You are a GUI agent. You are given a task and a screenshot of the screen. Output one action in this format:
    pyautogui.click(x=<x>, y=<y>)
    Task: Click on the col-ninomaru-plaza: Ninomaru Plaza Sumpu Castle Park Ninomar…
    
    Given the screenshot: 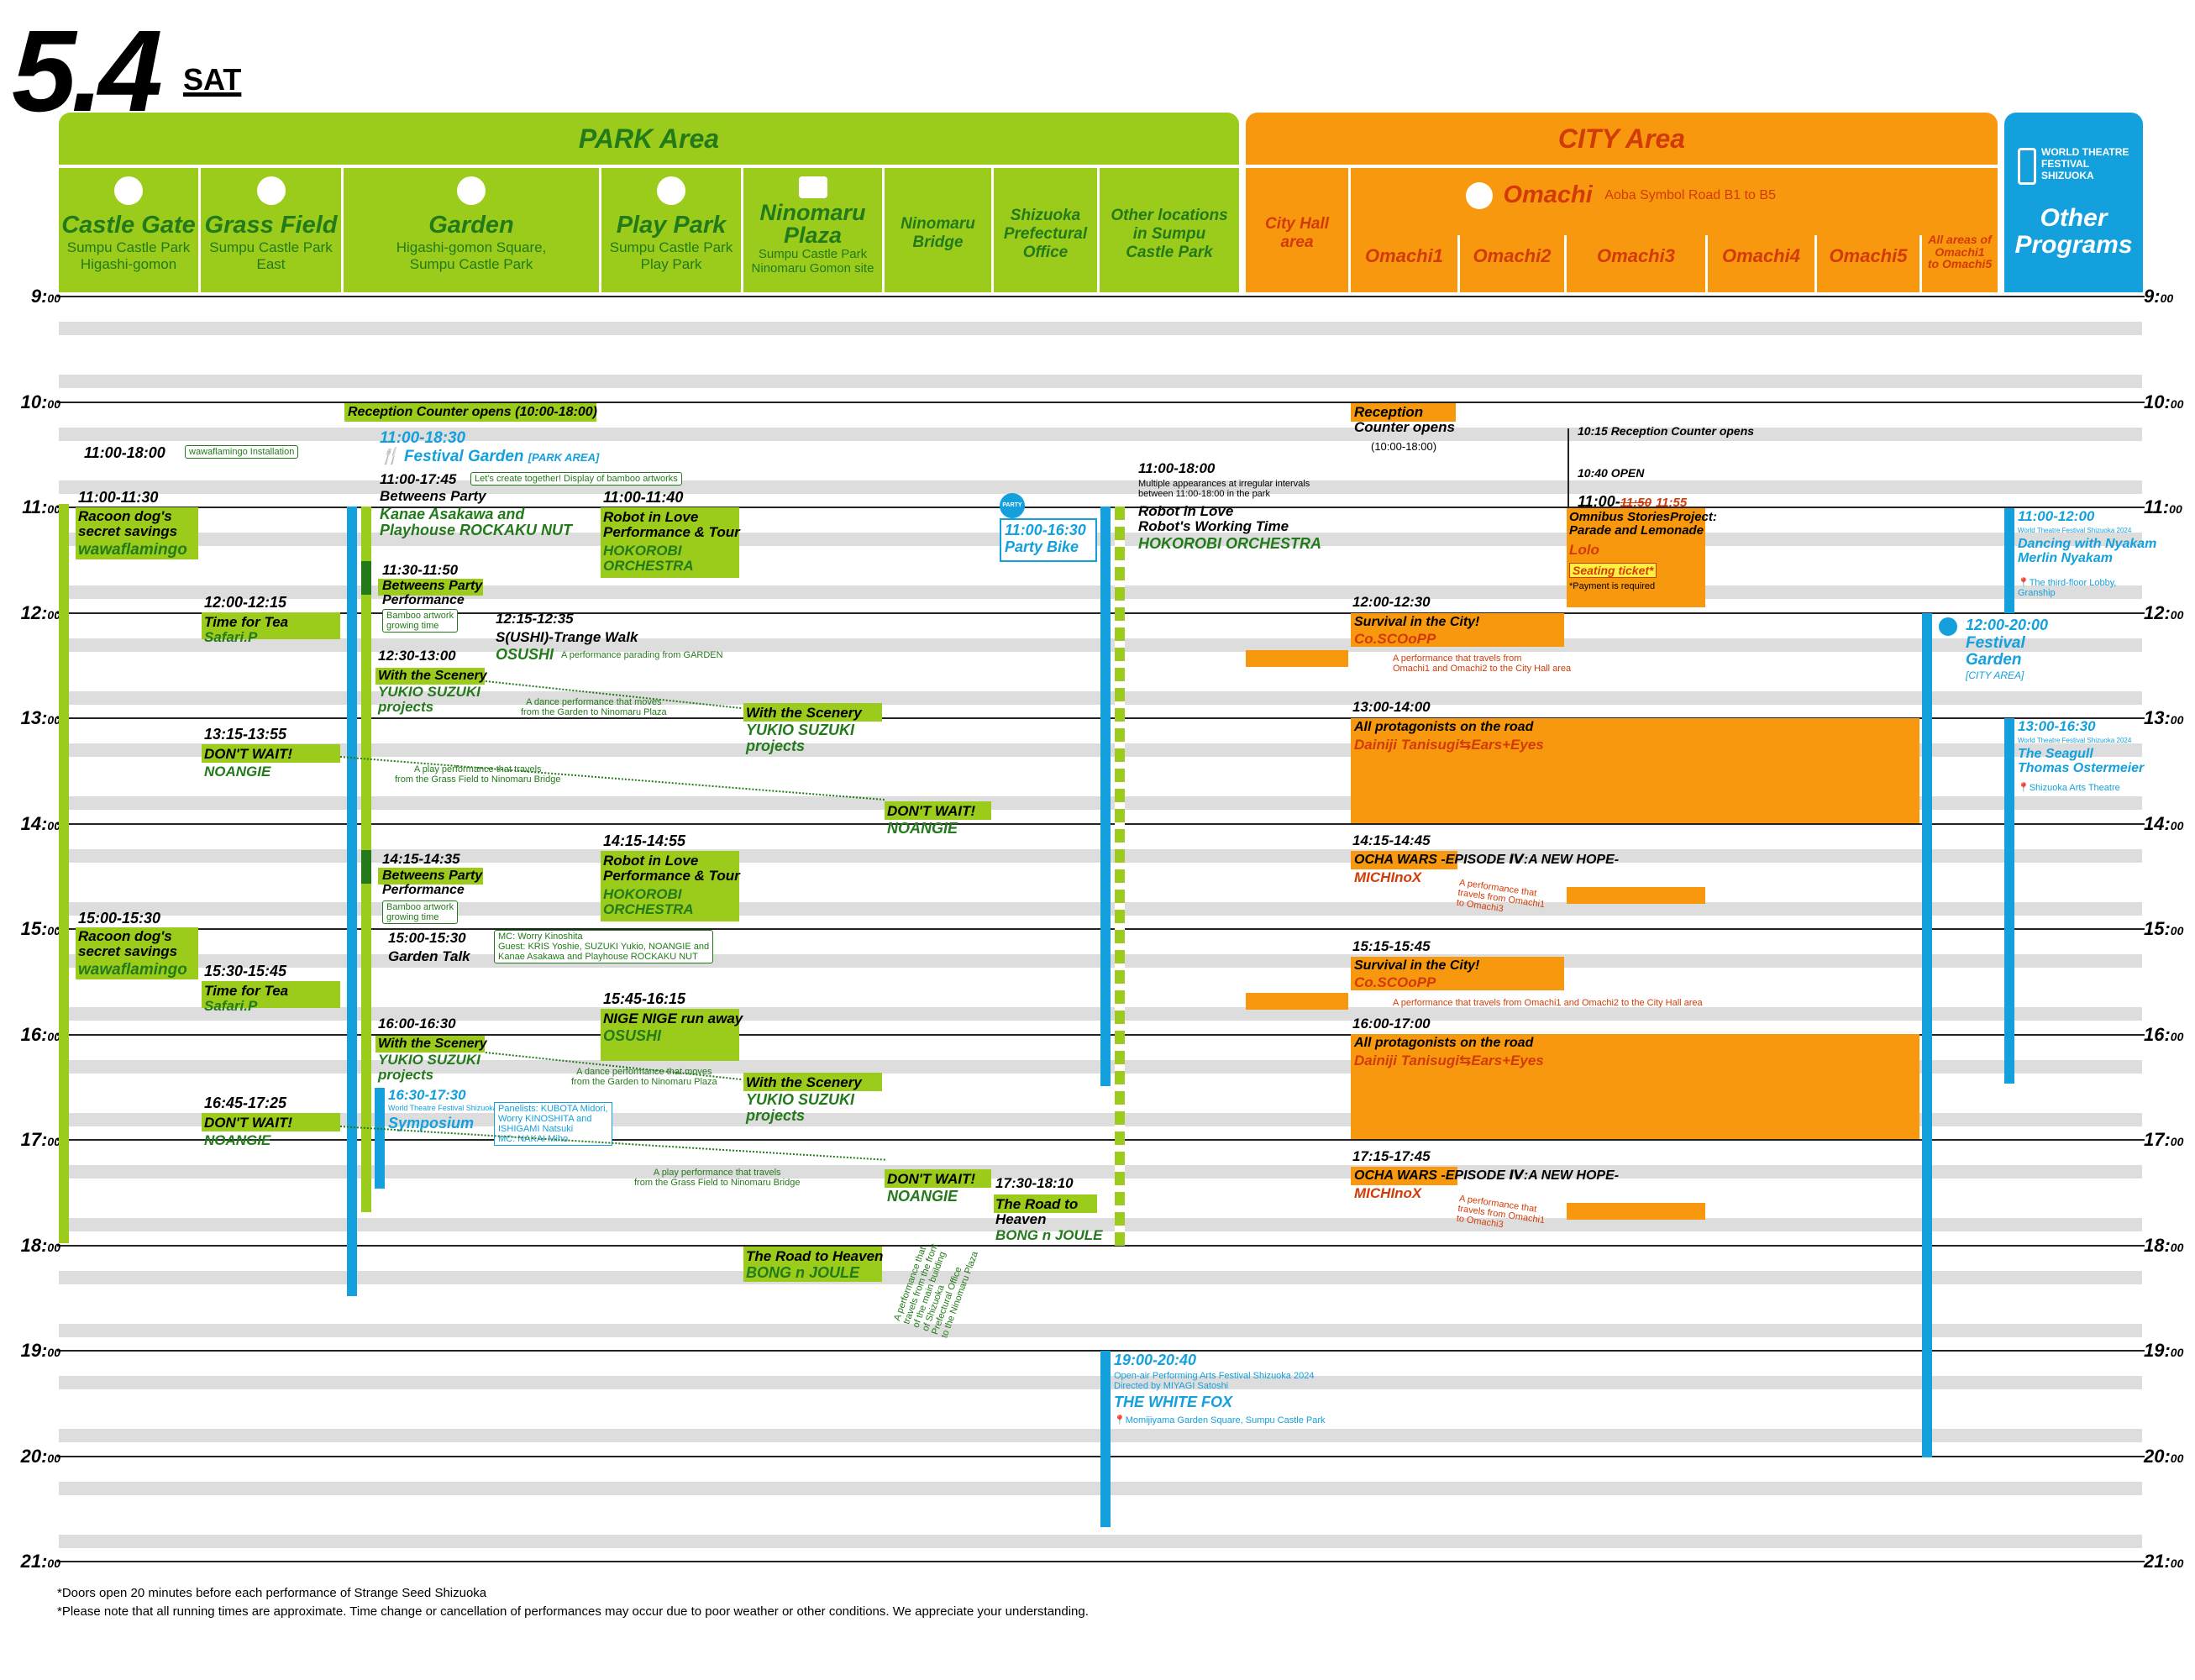 What is the action you would take?
    pyautogui.click(x=812, y=226)
    